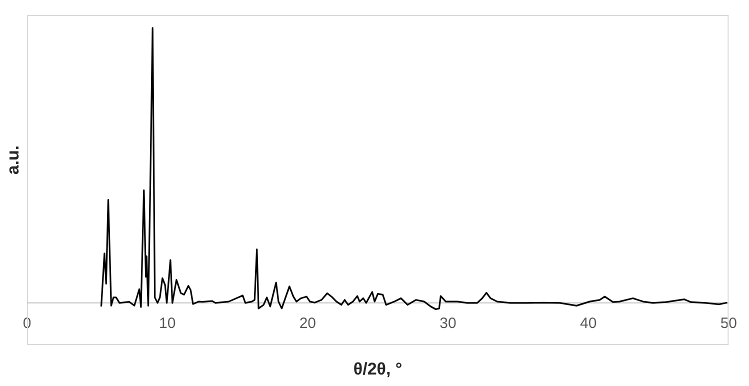 This screenshot has height=386, width=749. I want to click on x-tick-label: 40, so click(588, 323).